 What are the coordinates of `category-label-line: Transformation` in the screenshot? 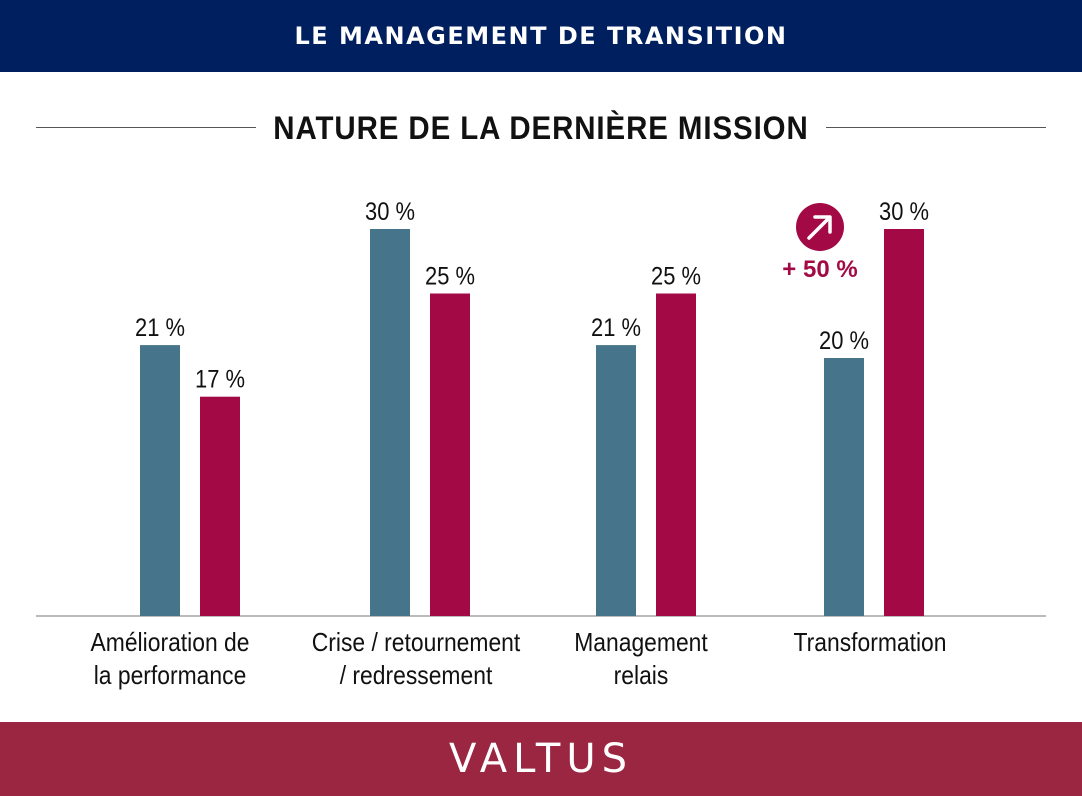 It's located at (870, 642).